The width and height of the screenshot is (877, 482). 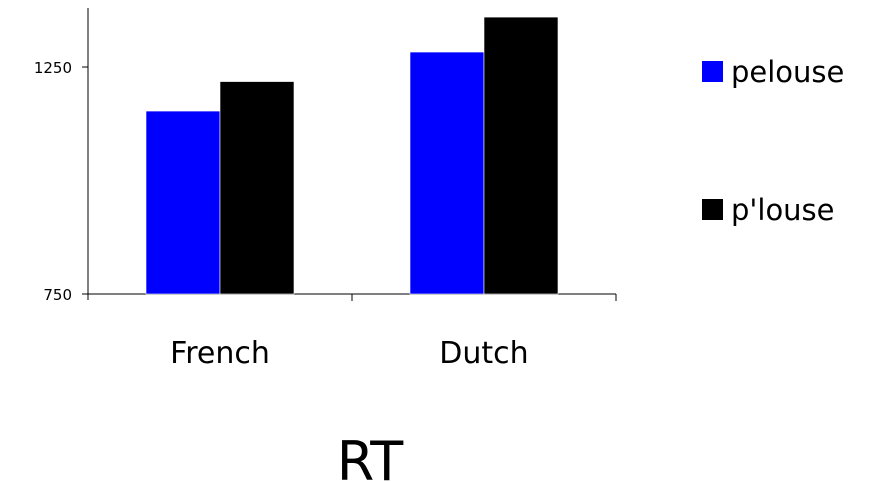 What do you see at coordinates (53, 68) in the screenshot?
I see `y-tick-label: 1250` at bounding box center [53, 68].